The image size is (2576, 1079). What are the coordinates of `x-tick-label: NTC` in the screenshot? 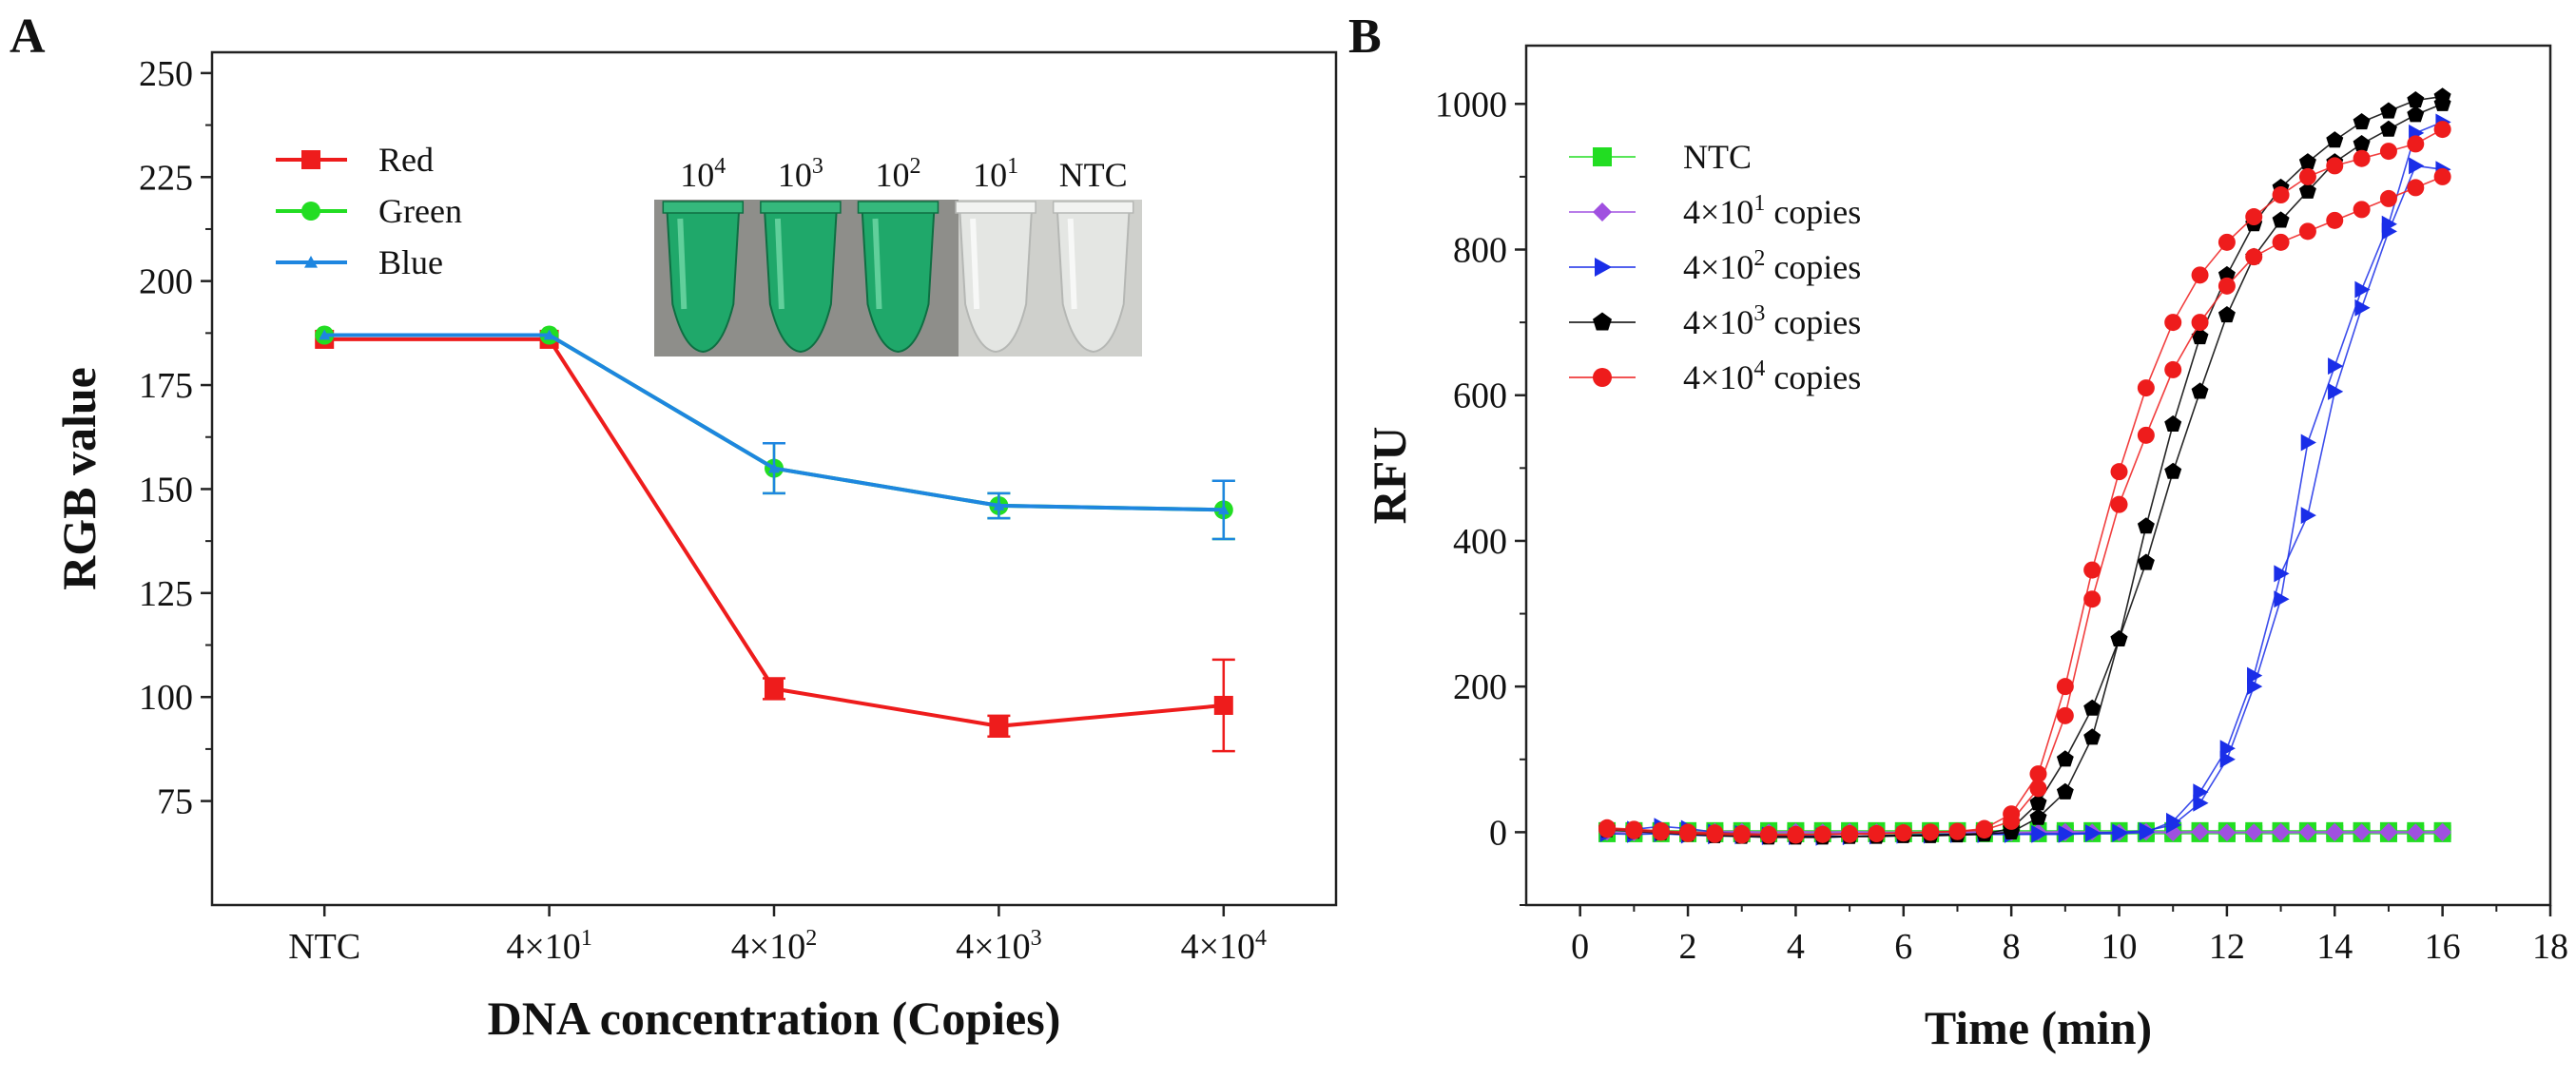 It's located at (324, 947).